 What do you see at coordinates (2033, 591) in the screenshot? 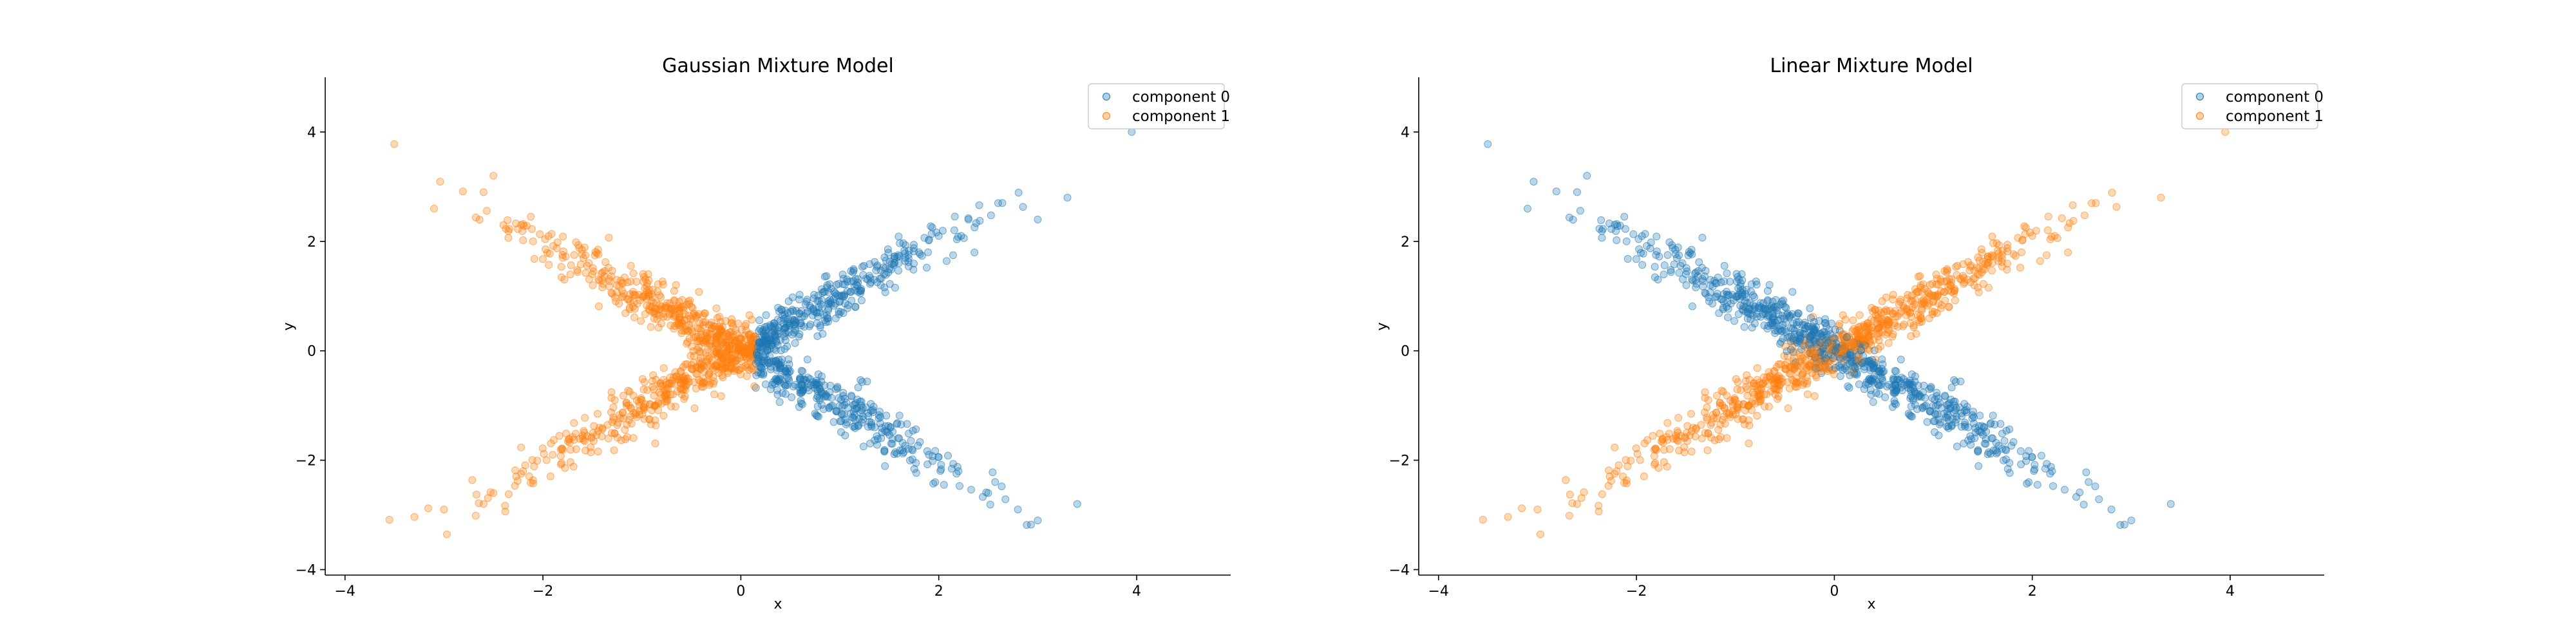
I see `x-tick-label: 2` at bounding box center [2033, 591].